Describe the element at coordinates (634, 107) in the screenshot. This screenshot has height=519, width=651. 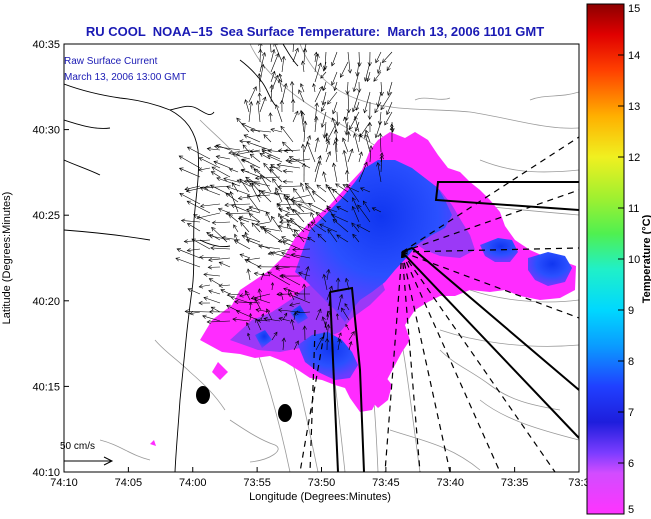
I see `colorbar-tick-label: 13` at that location.